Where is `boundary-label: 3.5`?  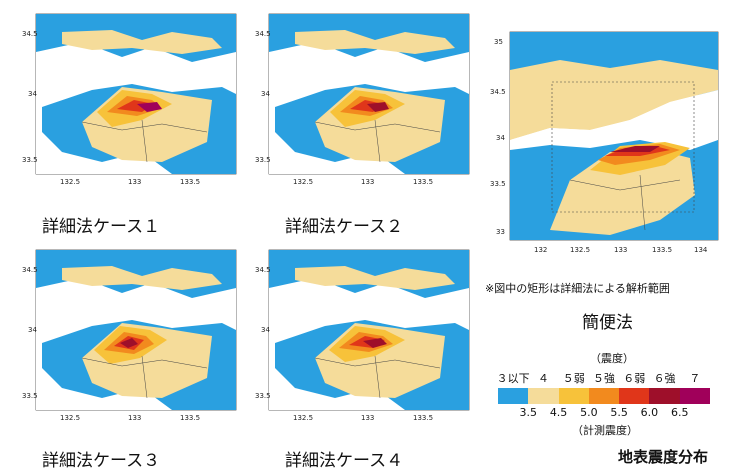
boundary-label: 3.5 is located at coordinates (528, 412).